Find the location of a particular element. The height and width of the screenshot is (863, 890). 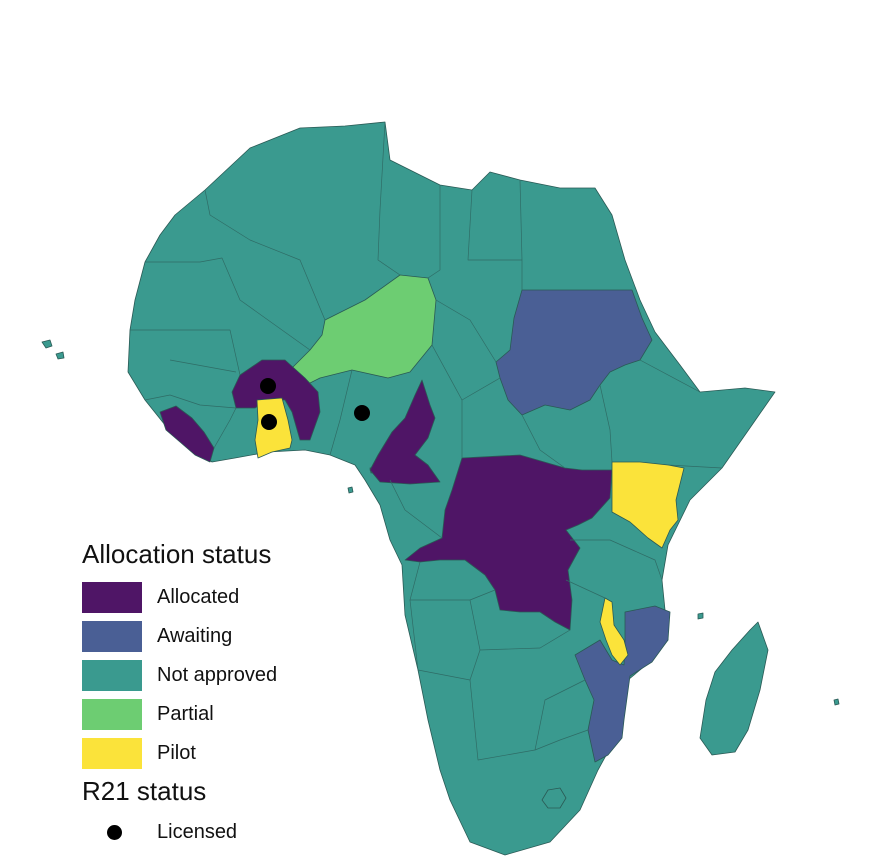

region-cameroon-allocated is located at coordinates (405, 432).